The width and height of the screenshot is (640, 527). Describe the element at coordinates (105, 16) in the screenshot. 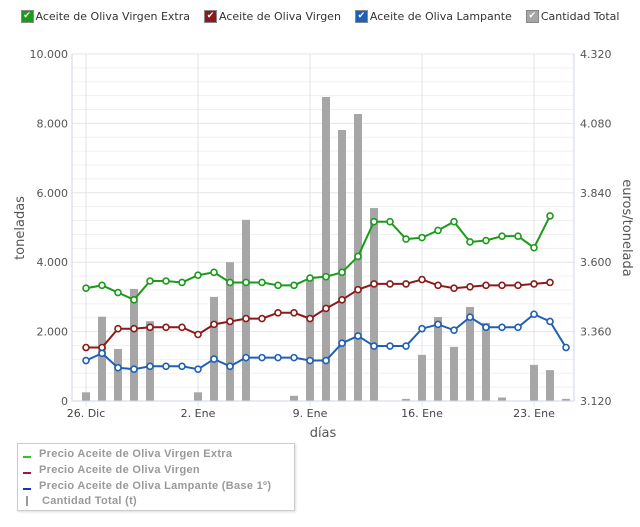

I see `legend-toggle-virgen-extra: ✔ Aceite de Oliva Virgen Extra` at that location.